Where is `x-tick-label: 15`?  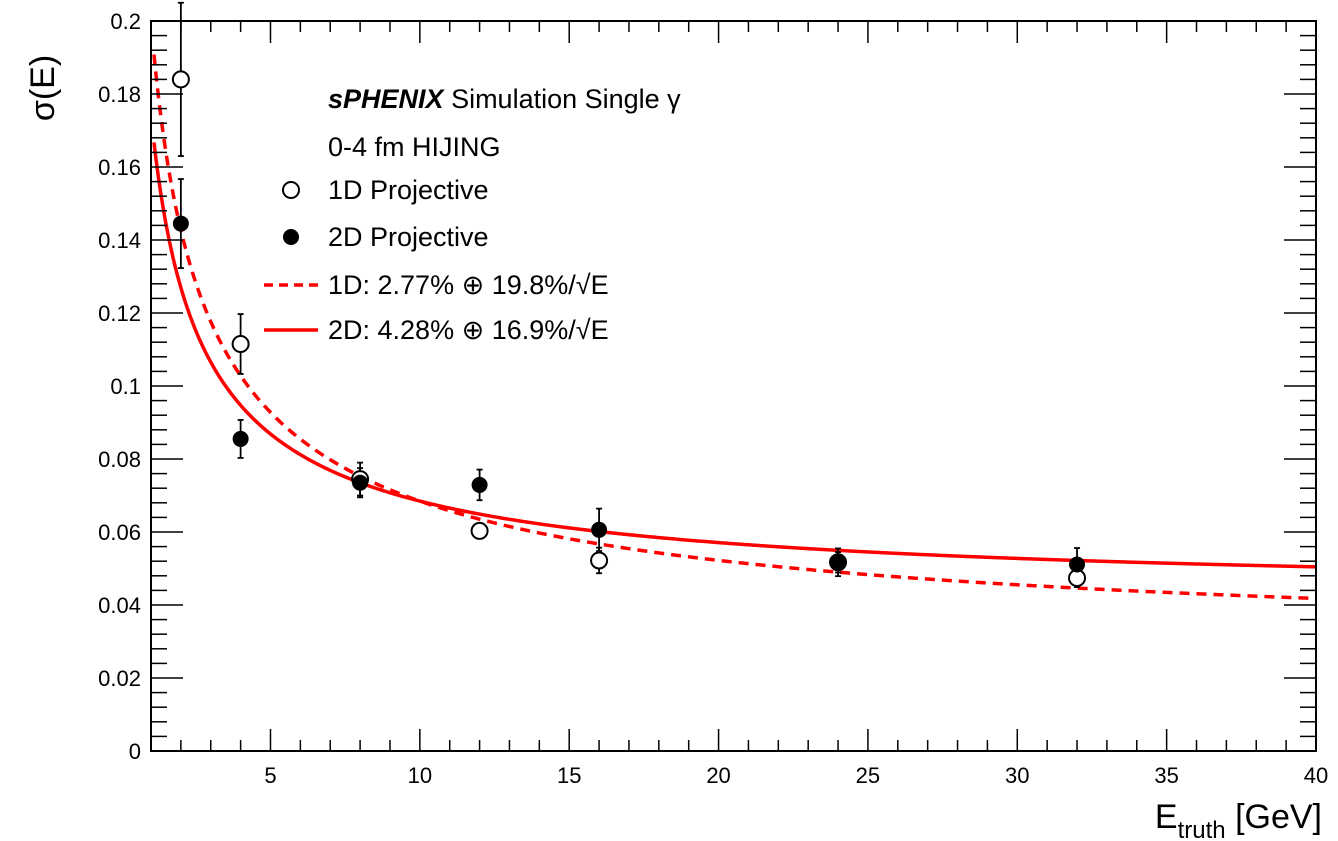
x-tick-label: 15 is located at coordinates (569, 775).